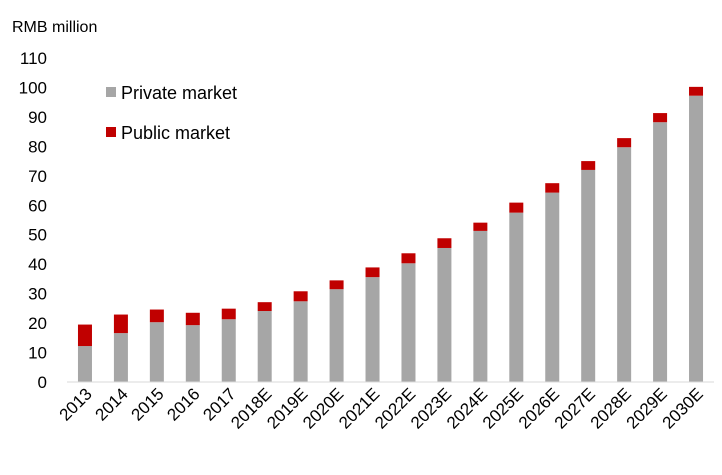 The image size is (722, 475). I want to click on y-axis-unit-label: RMB million, so click(54, 27).